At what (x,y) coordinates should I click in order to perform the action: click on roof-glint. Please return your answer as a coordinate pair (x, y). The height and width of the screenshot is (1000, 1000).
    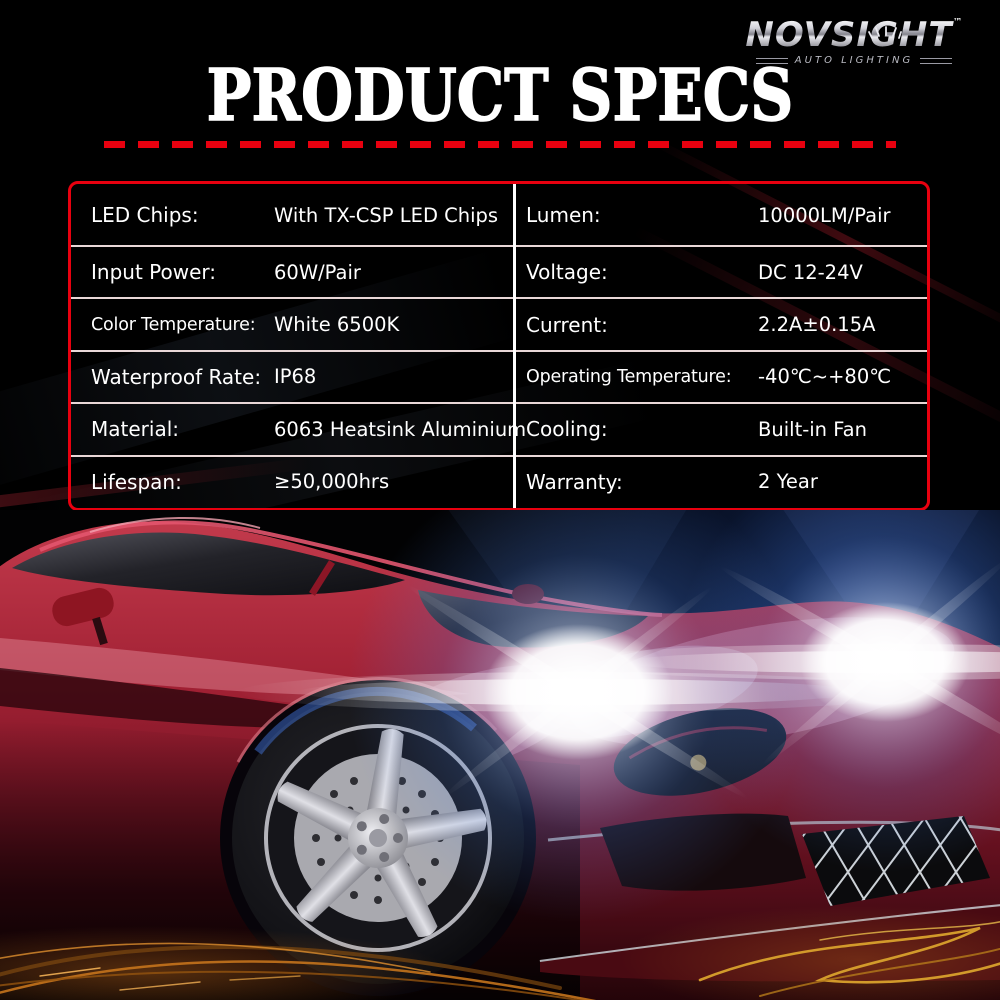
    Looking at the image, I should click on (175, 525).